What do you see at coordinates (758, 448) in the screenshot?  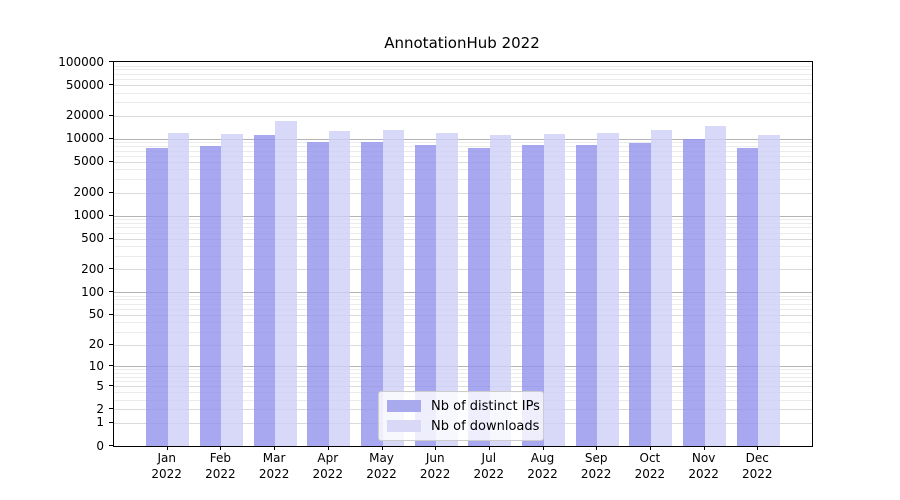 I see `x-tick-dec` at bounding box center [758, 448].